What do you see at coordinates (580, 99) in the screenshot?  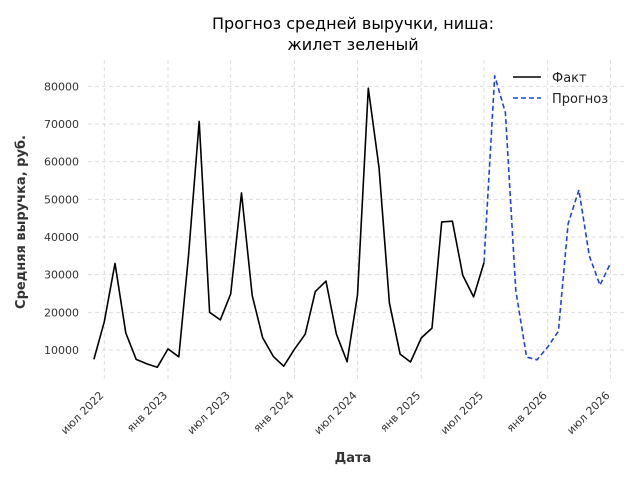 I see `legend-label-forecast: Прогноз` at bounding box center [580, 99].